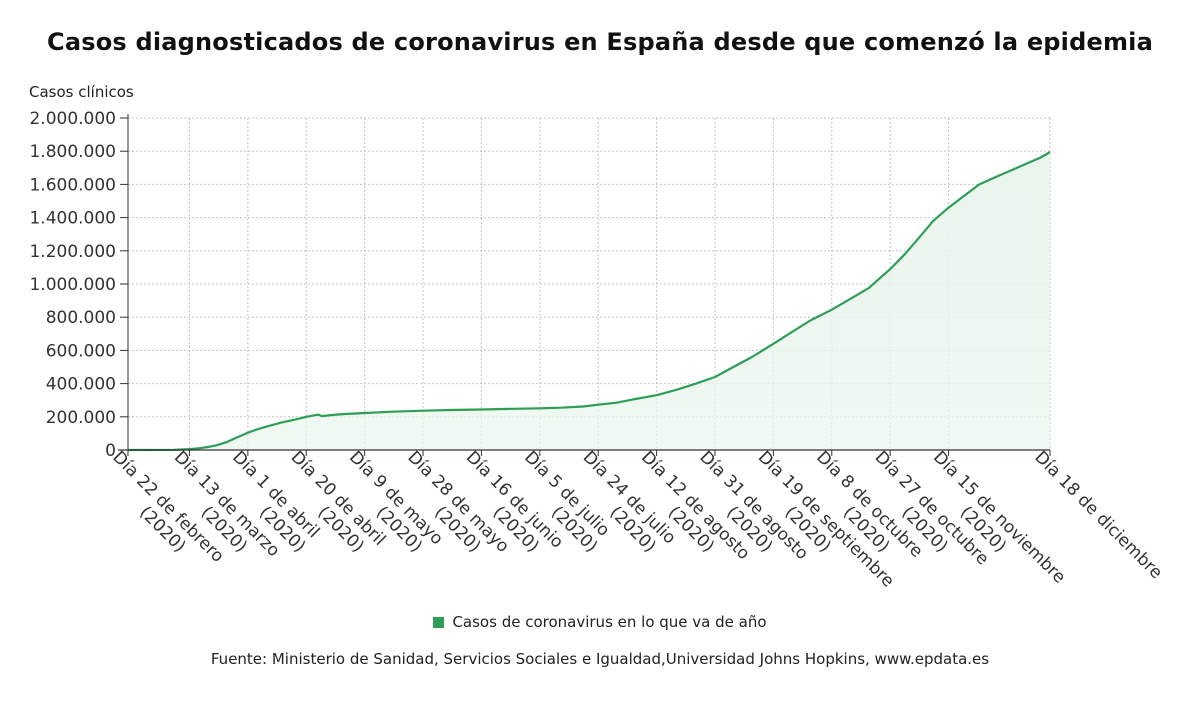  What do you see at coordinates (72, 152) in the screenshot?
I see `y-tick-label: 1.800.000` at bounding box center [72, 152].